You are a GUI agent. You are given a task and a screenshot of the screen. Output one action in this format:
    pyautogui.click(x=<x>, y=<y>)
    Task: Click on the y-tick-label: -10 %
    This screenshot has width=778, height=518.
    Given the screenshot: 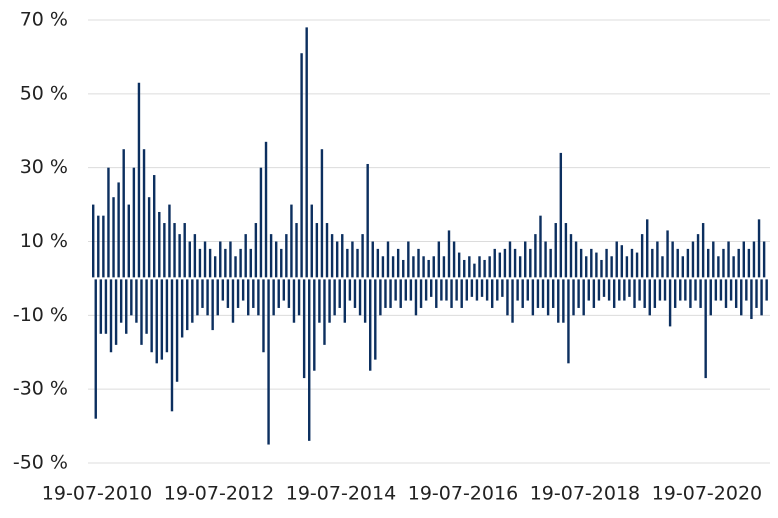 What is the action you would take?
    pyautogui.click(x=40, y=315)
    